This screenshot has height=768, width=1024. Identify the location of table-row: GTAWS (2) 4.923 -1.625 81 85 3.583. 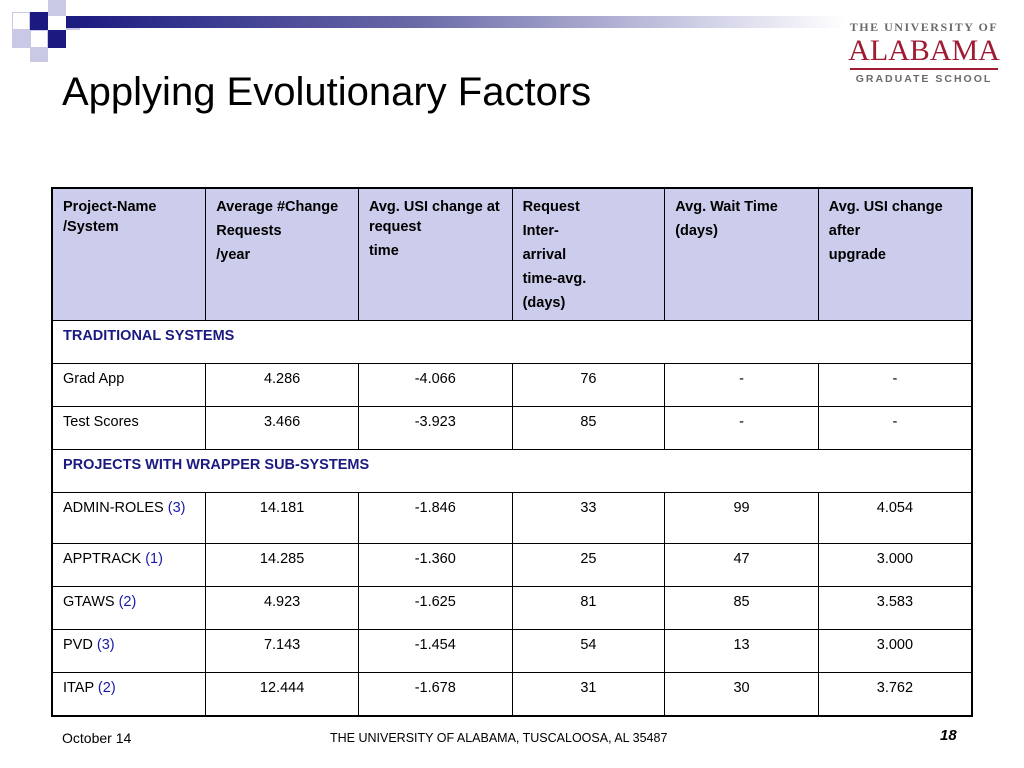
(512, 608).